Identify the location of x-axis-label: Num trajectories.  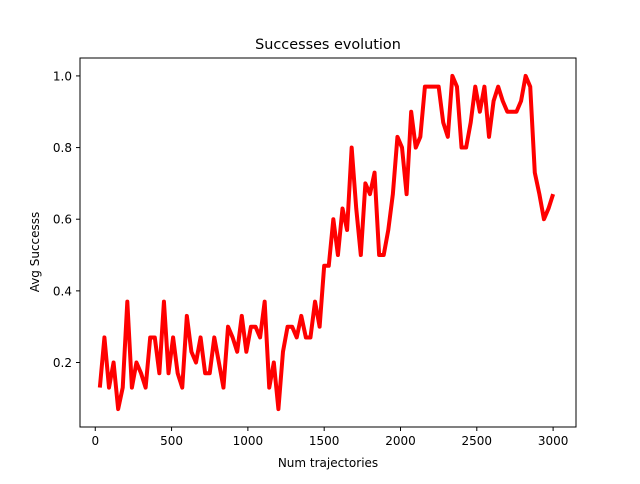
(328, 463).